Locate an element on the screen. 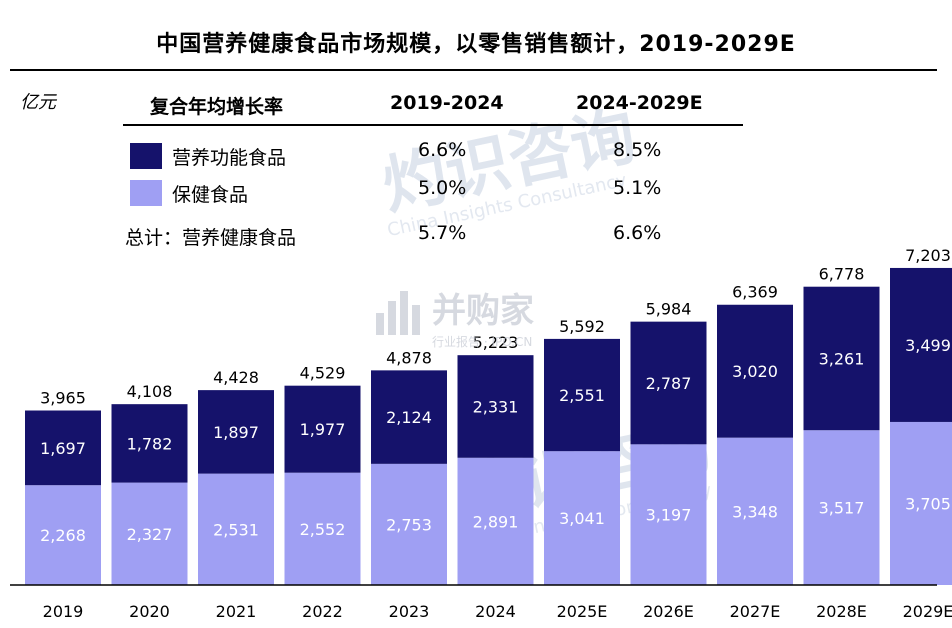  bar-nutrition-2020 is located at coordinates (149, 443).